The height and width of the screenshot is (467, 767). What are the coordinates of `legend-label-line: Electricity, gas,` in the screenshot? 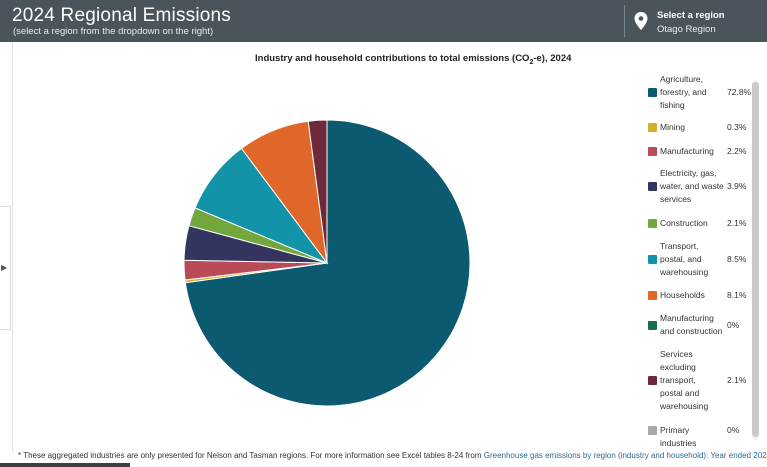 It's located at (688, 173).